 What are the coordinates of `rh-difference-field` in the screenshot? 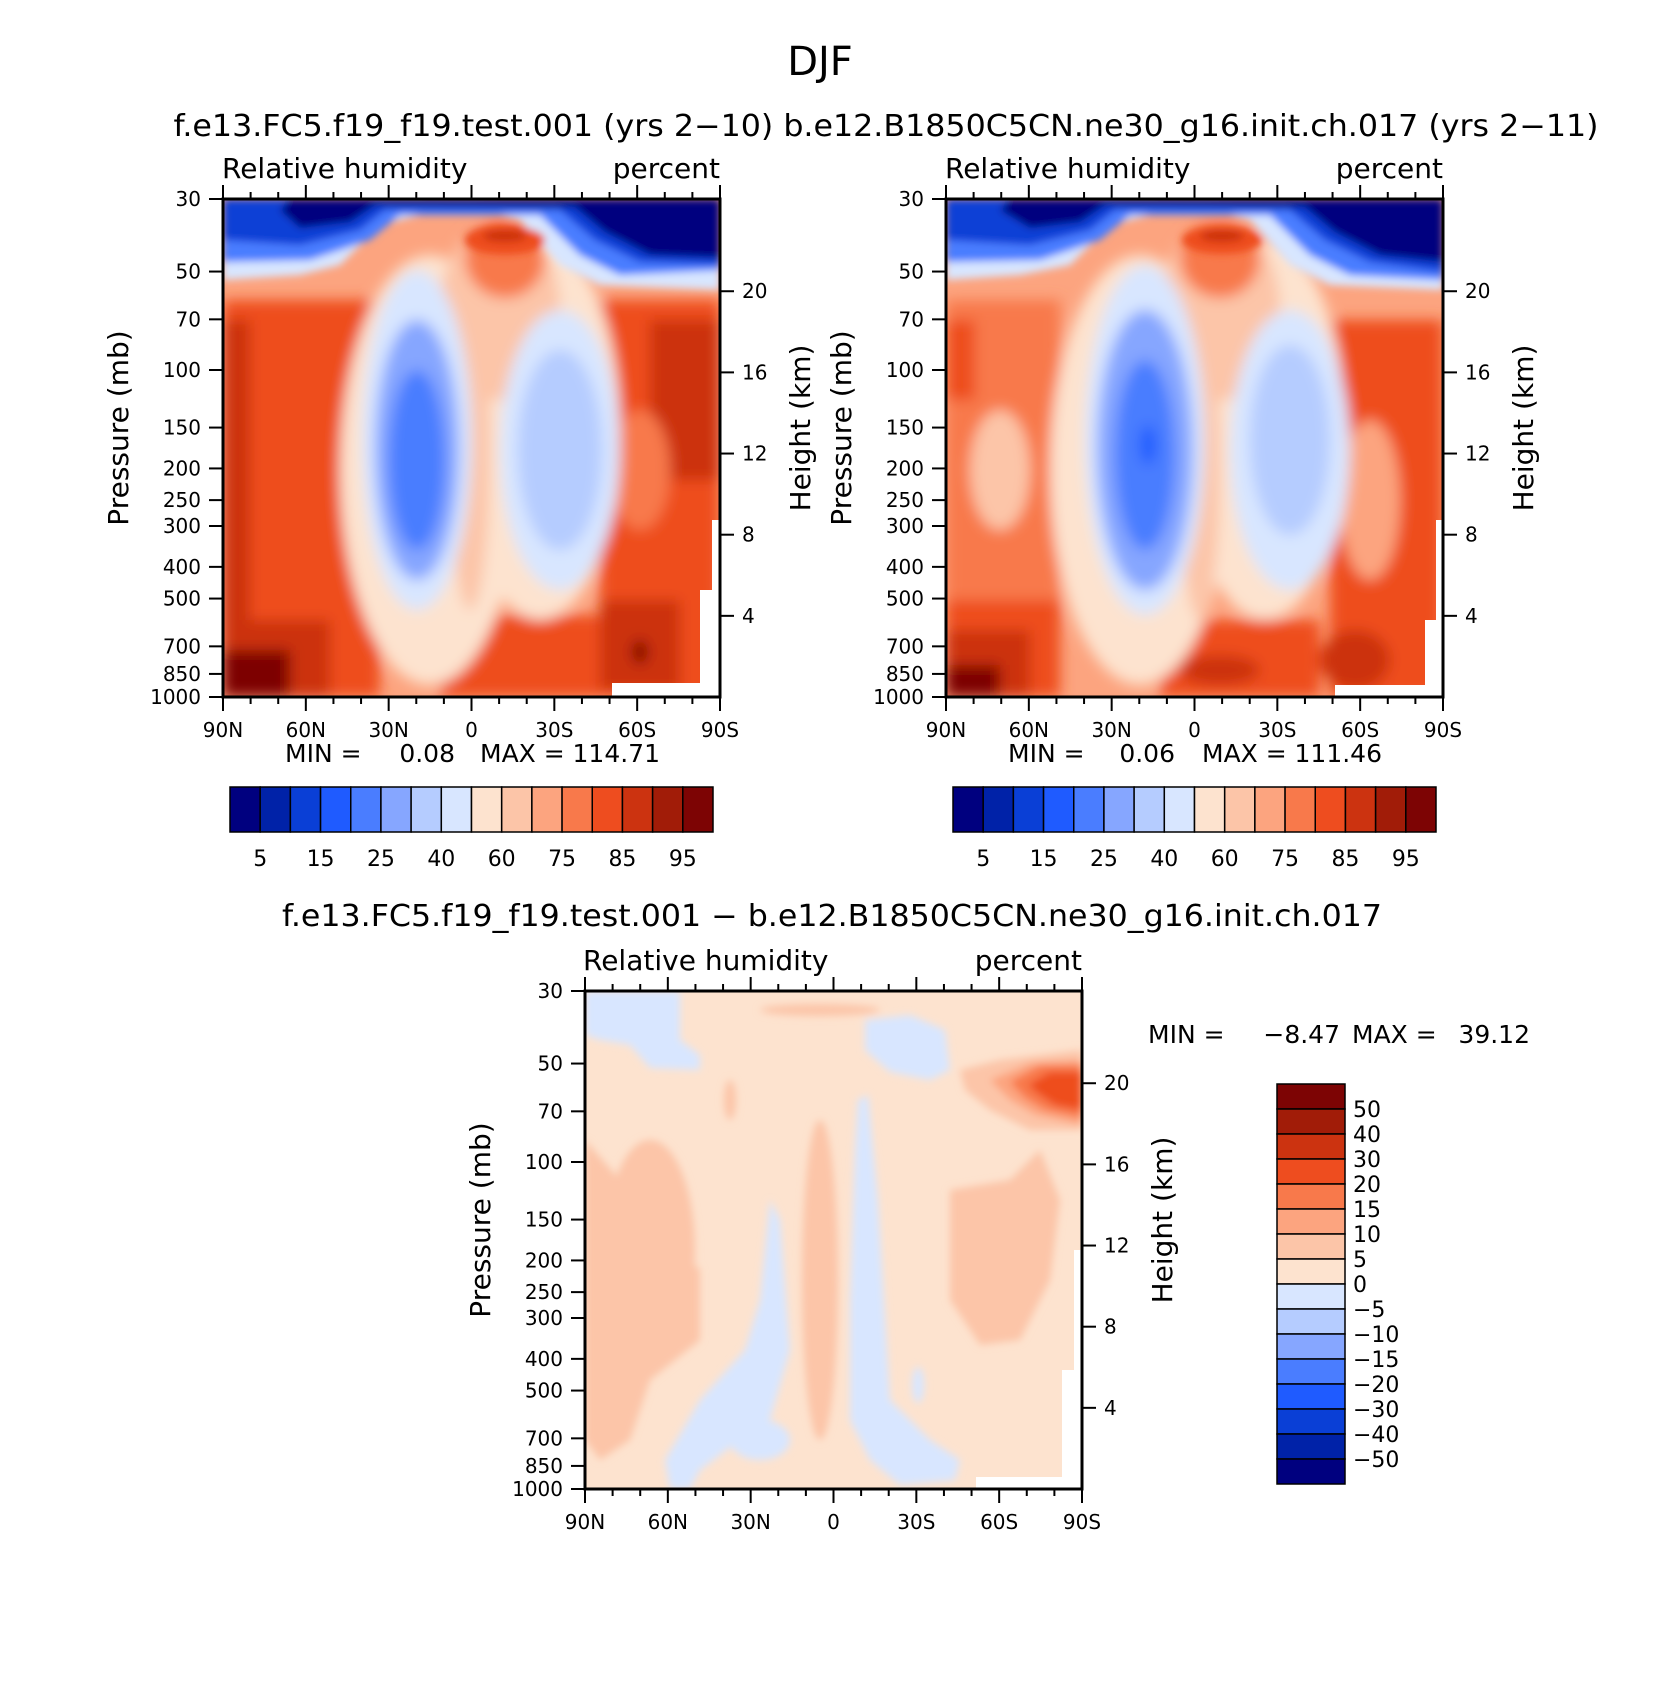 It's located at (833, 1240).